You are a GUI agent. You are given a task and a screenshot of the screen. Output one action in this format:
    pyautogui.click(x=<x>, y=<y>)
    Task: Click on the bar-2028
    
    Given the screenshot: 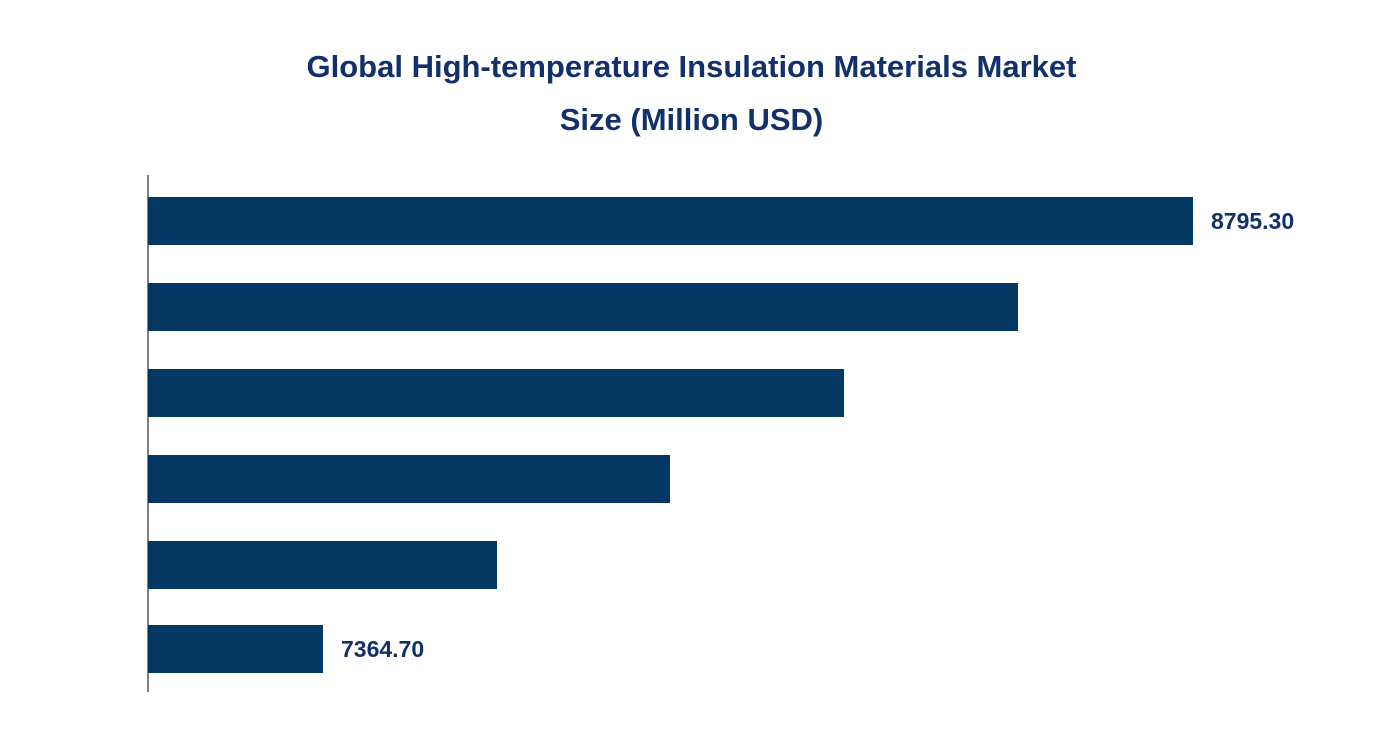 What is the action you would take?
    pyautogui.click(x=583, y=307)
    